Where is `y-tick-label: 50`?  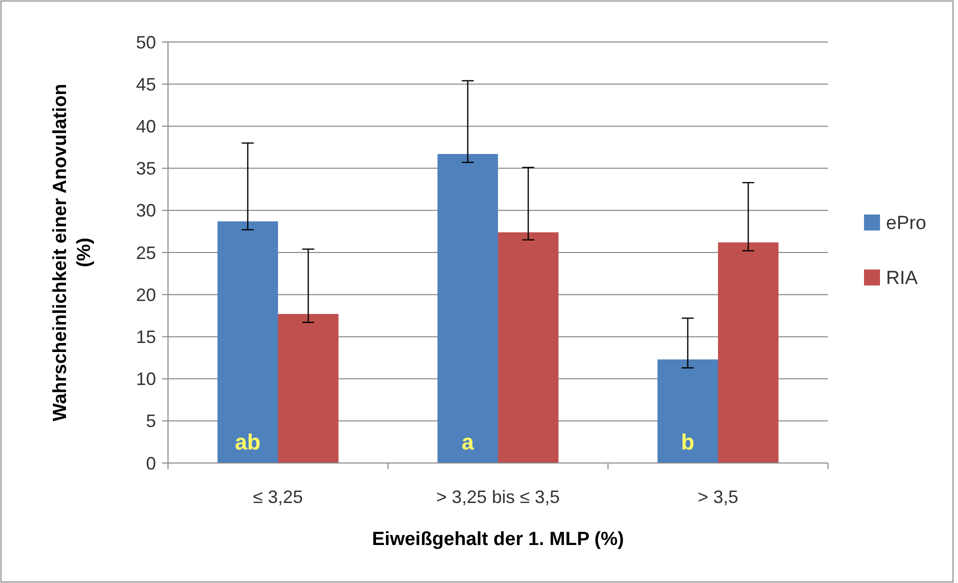 y-tick-label: 50 is located at coordinates (146, 42).